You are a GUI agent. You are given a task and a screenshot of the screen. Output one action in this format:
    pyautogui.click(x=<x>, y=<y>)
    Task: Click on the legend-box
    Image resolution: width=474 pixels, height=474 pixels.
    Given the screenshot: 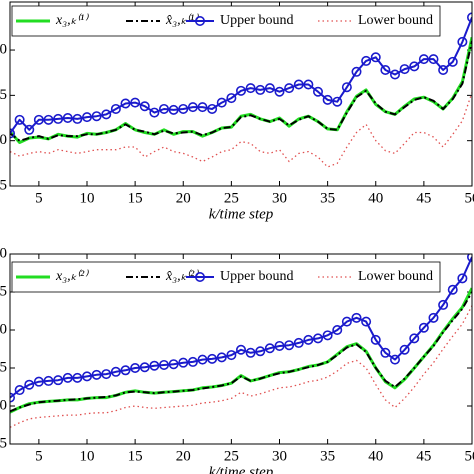 What is the action you would take?
    pyautogui.click(x=226, y=21)
    